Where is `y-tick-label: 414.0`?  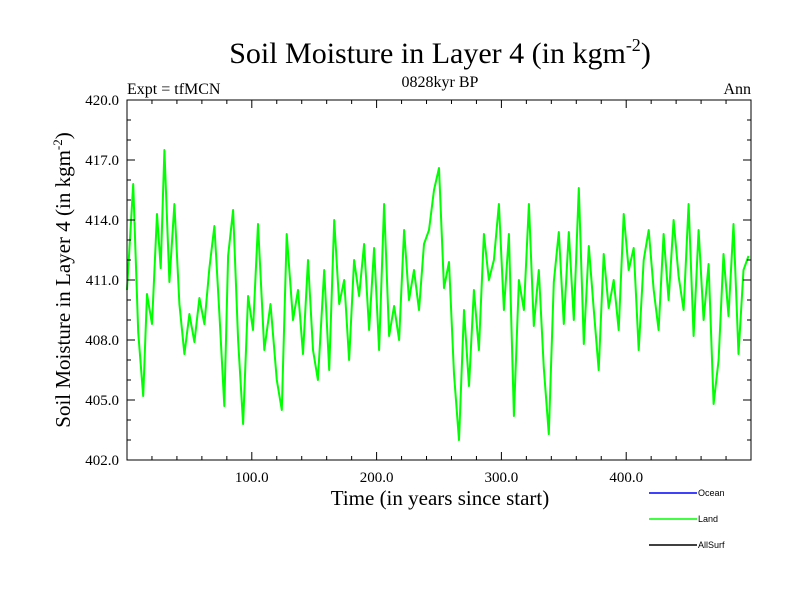 y-tick-label: 414.0 is located at coordinates (102, 221).